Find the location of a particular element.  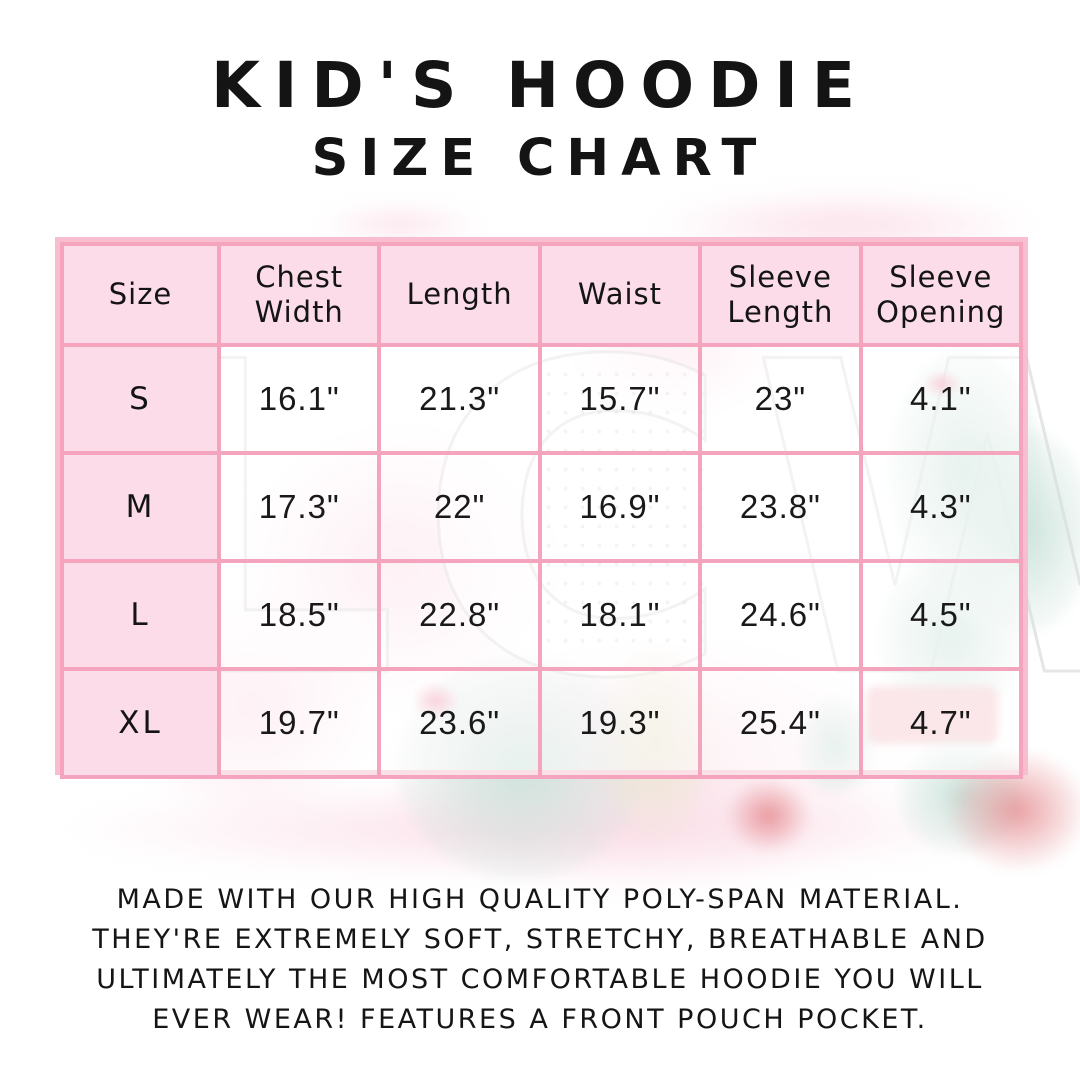

table-row-xl: XL 19.7" 23.6" 19.3" 25.4" 4.7" is located at coordinates (542, 723).